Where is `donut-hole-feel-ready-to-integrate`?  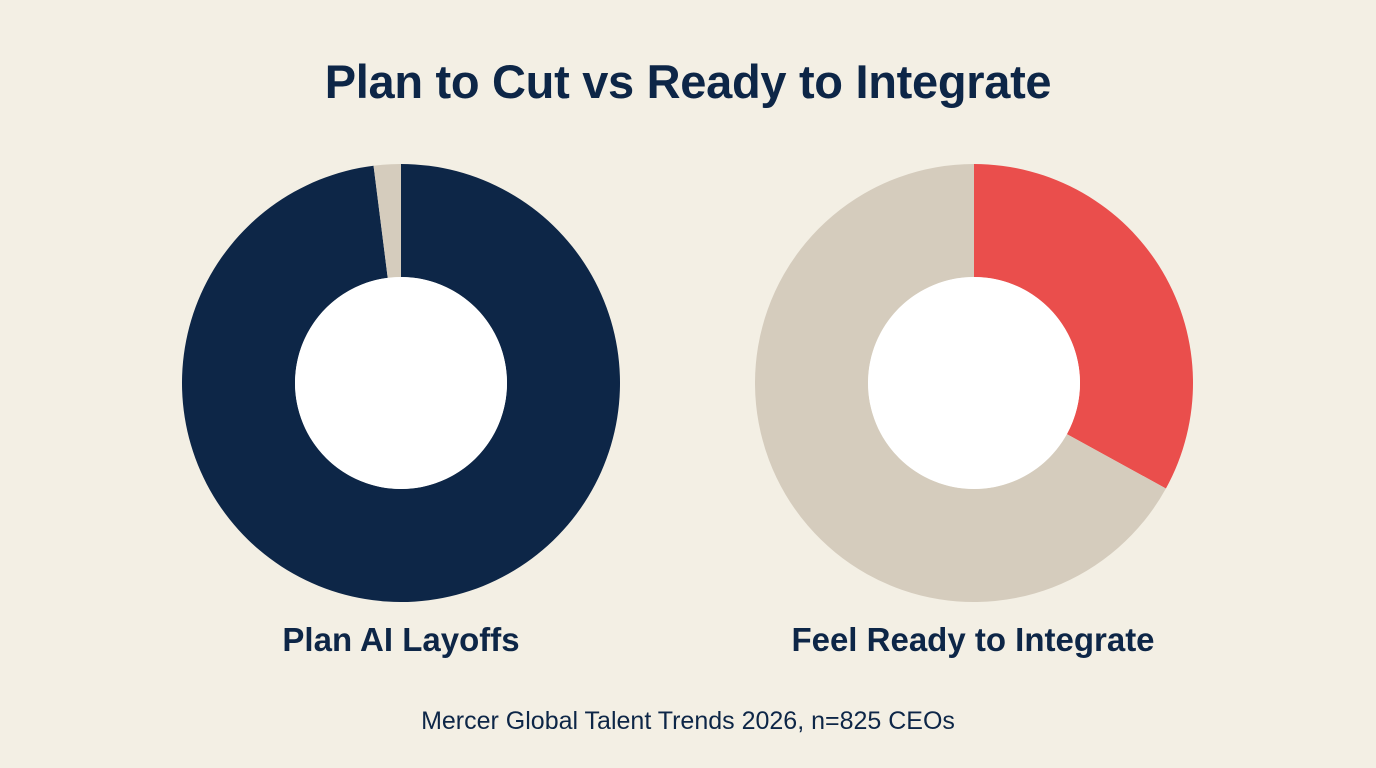 donut-hole-feel-ready-to-integrate is located at coordinates (974, 383).